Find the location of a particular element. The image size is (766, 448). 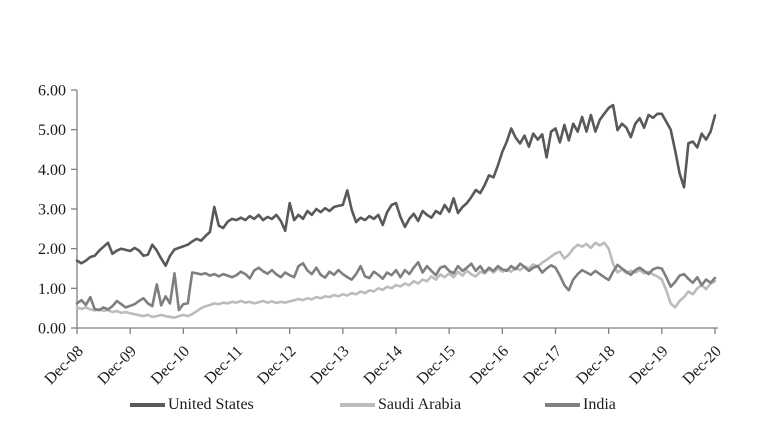

y-axis-tick-label: 5.00 is located at coordinates (52, 130).